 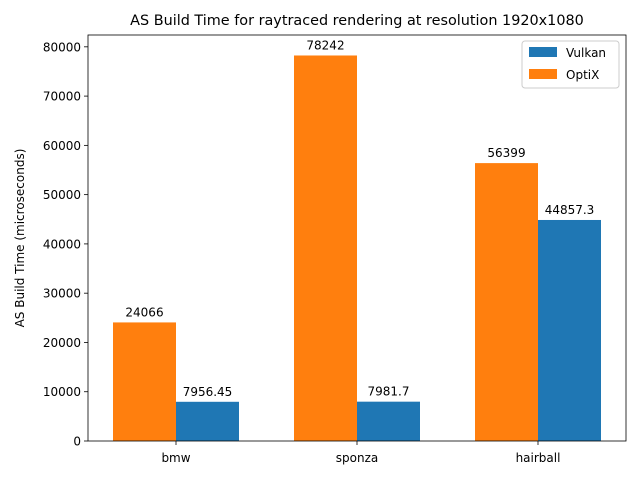 I want to click on y-tick-label: 50000, so click(x=62, y=195).